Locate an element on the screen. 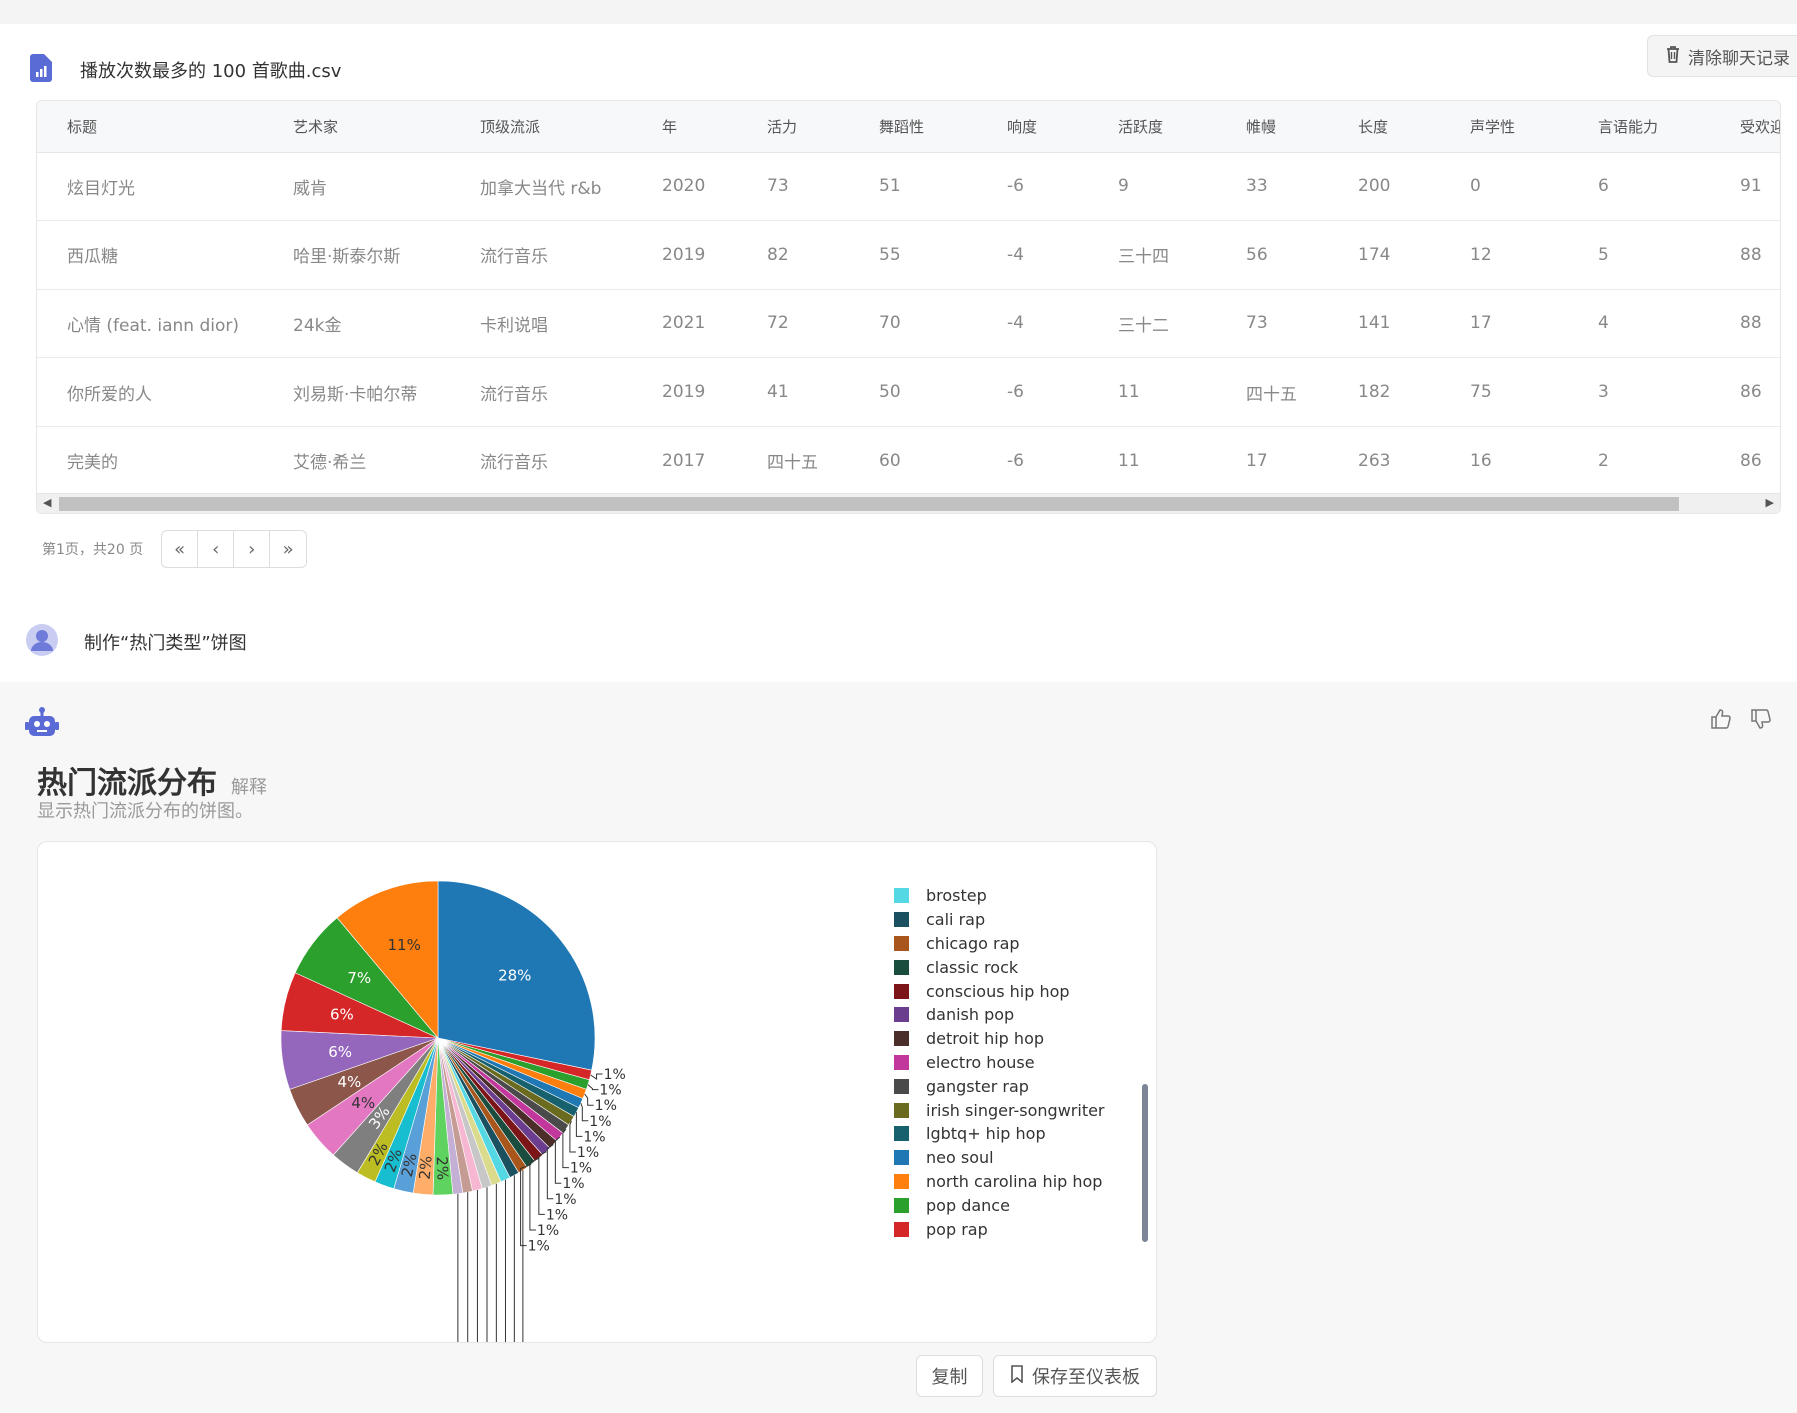 The image size is (1797, 1413). table-cell: 86 is located at coordinates (1745, 461).